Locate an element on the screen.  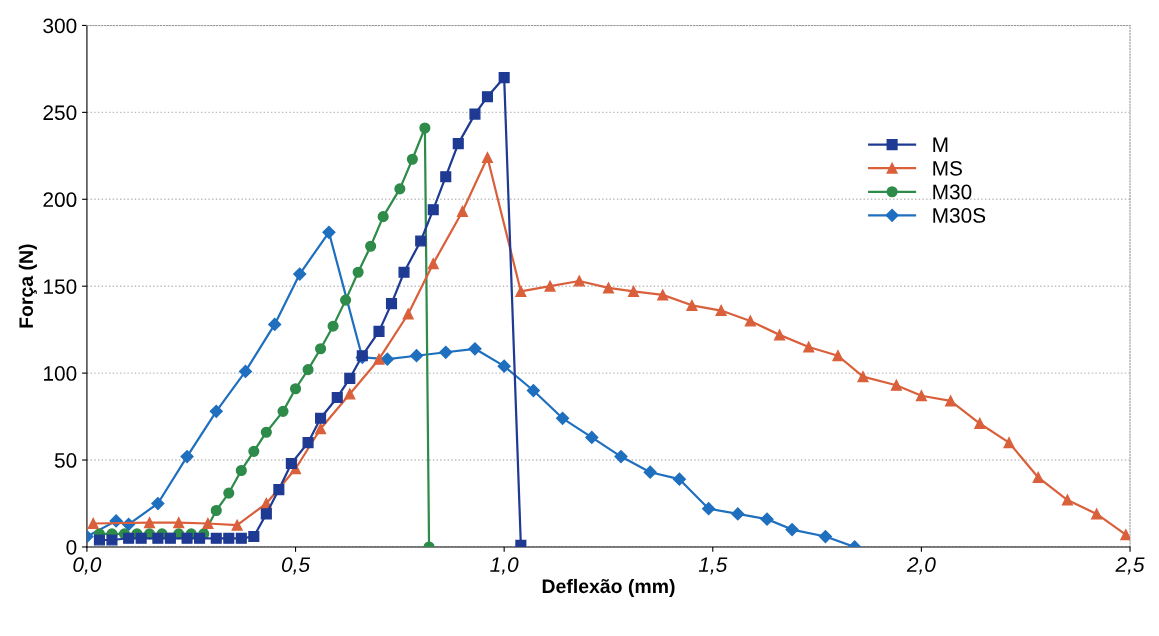
x-tick-label: 1,0 is located at coordinates (504, 566).